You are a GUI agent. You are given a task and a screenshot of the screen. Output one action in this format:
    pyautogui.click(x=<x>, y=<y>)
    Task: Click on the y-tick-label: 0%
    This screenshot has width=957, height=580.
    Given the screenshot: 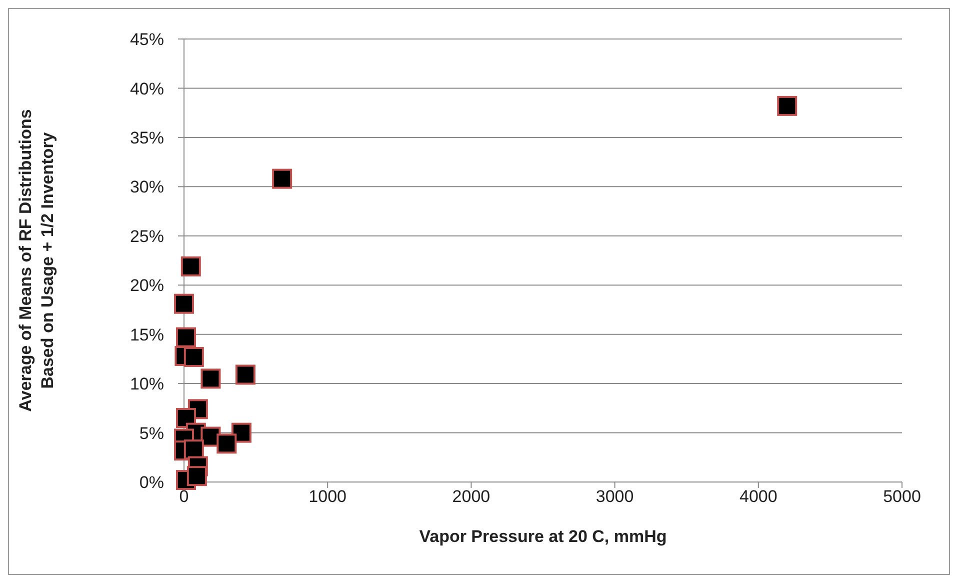 What is the action you would take?
    pyautogui.click(x=151, y=482)
    